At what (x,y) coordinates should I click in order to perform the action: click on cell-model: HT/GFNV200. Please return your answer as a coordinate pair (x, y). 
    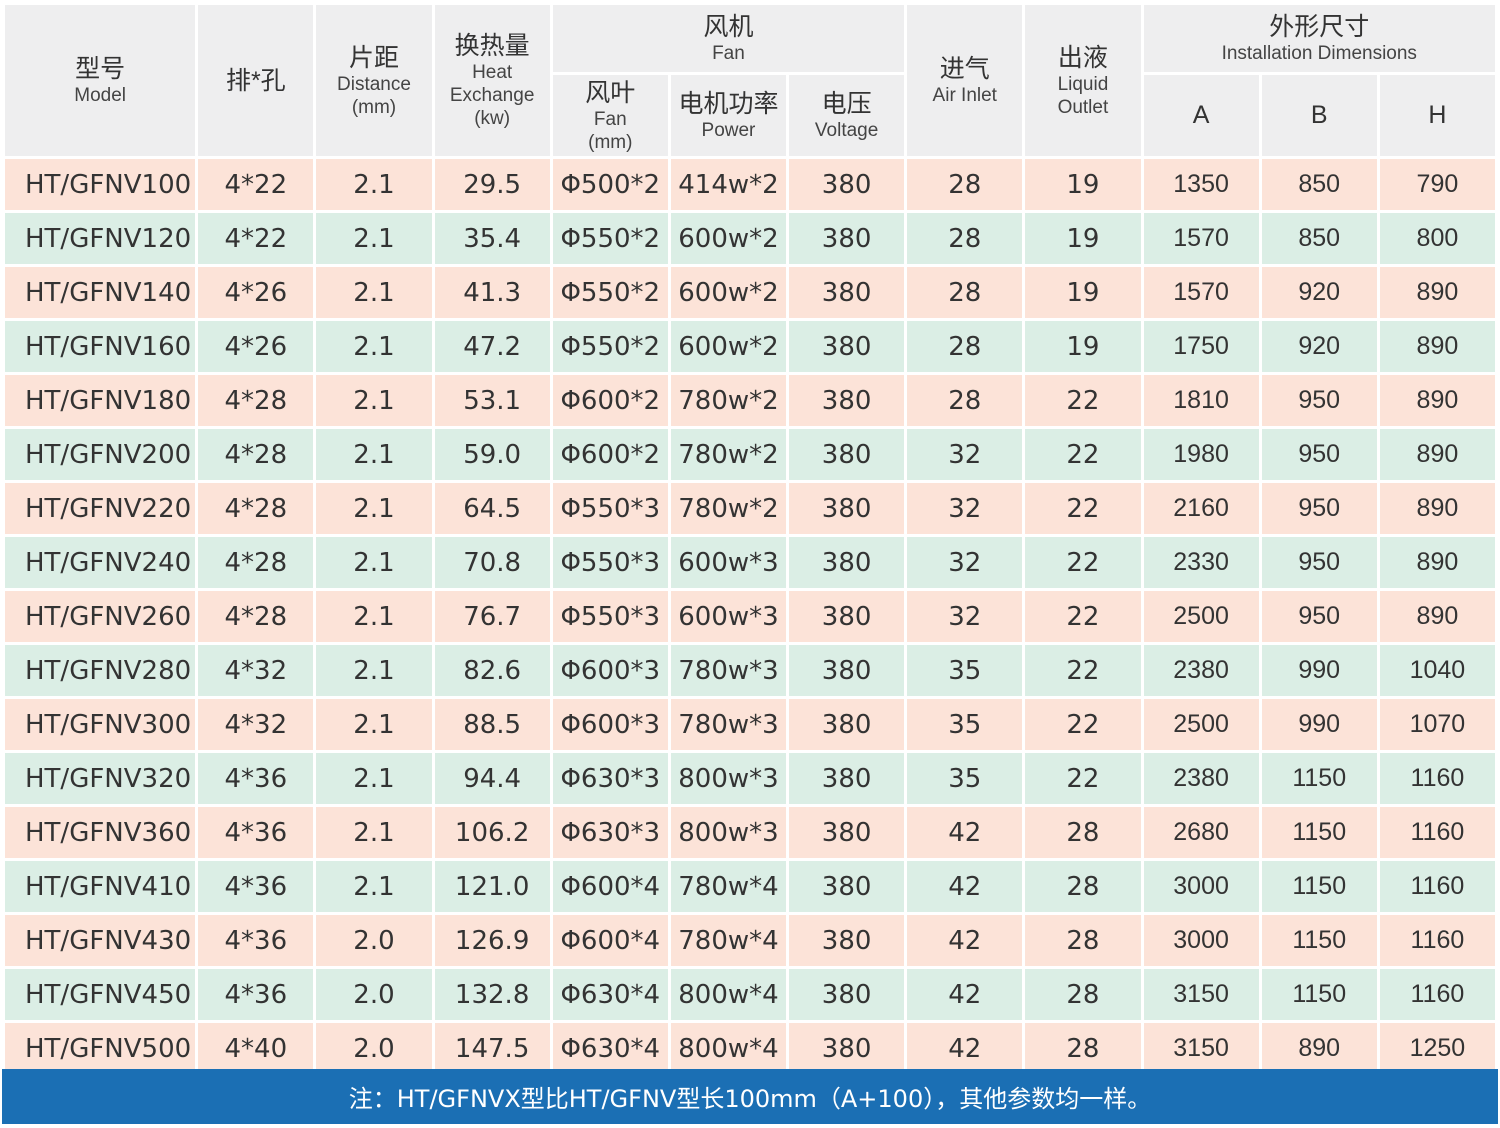
    Looking at the image, I should click on (100, 454).